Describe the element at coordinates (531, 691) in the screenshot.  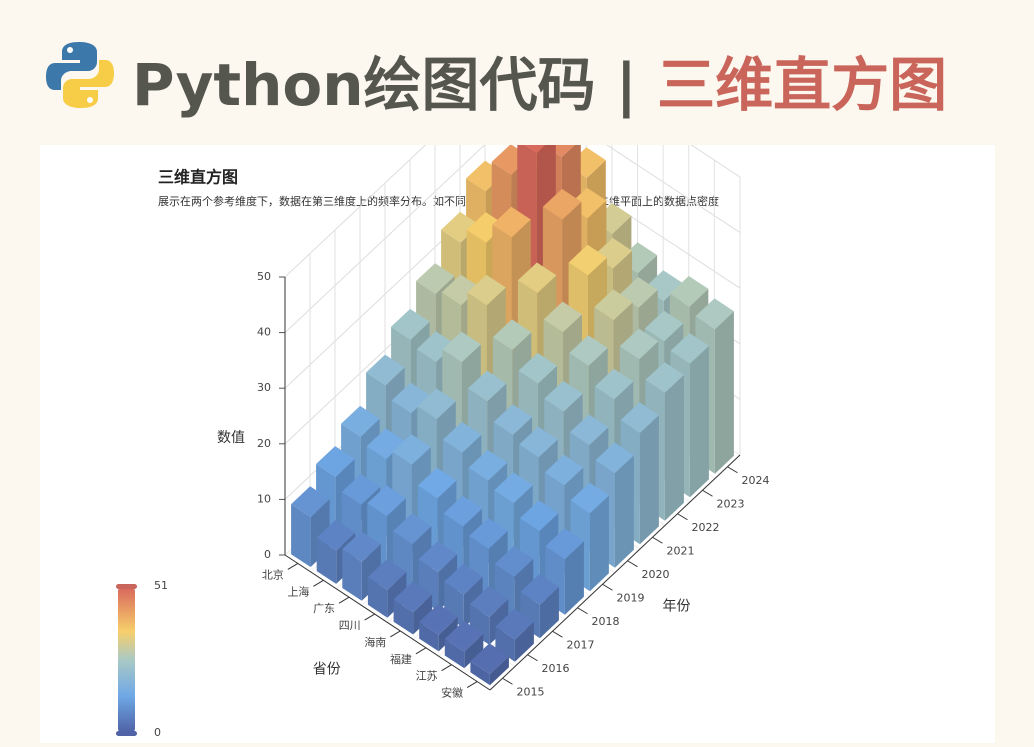
I see `y-tick-label: 2015` at that location.